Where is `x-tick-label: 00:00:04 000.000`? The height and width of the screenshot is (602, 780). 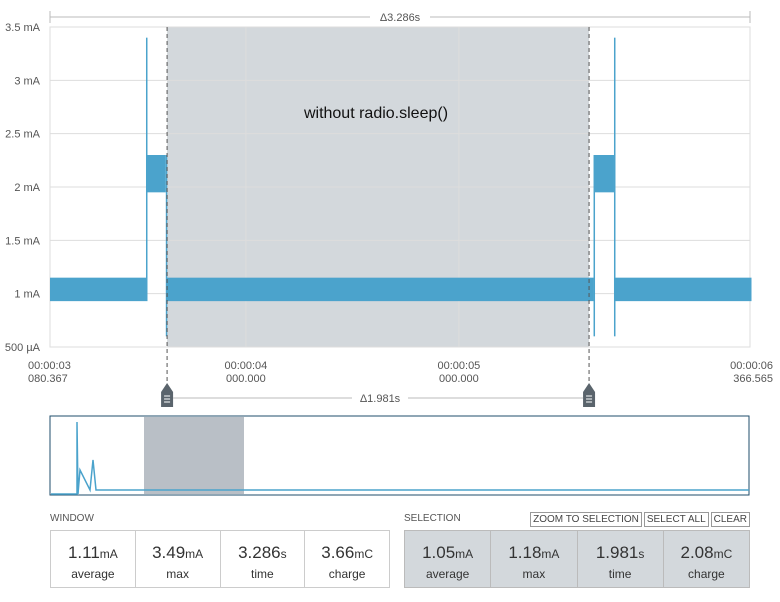 x-tick-label: 00:00:04 000.000 is located at coordinates (245, 372).